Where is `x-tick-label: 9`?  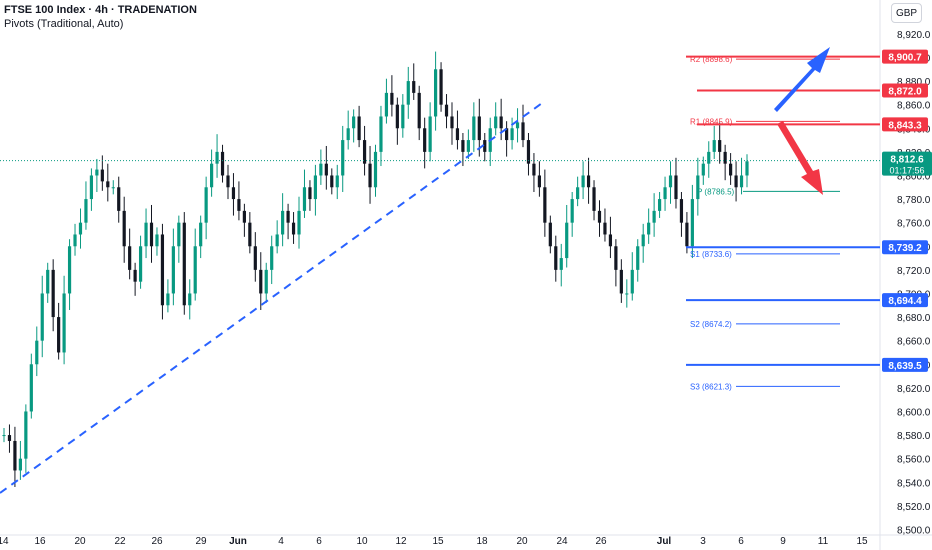
x-tick-label: 9 is located at coordinates (783, 541).